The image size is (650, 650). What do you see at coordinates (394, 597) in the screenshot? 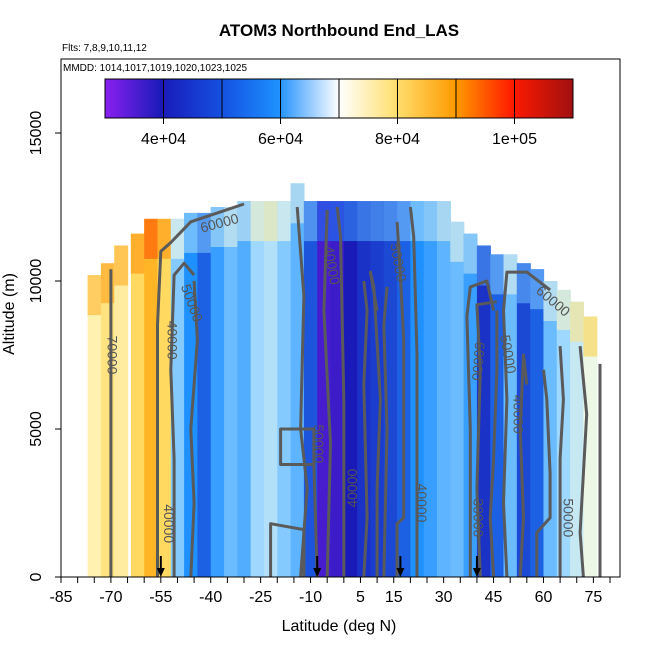
I see `x-tick-label-7: 15` at bounding box center [394, 597].